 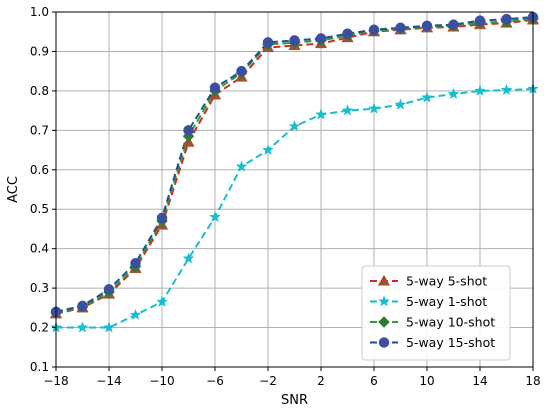 I want to click on legend-label: 5-way 1-shot, so click(x=446, y=301).